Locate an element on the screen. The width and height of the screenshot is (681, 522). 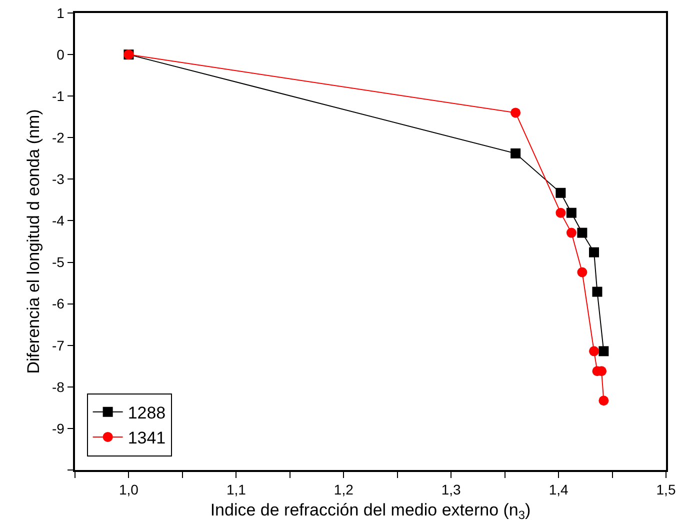
x-axis-title: Indice de refracción del medio externo (n$_{3}$) is located at coordinates (370, 511).